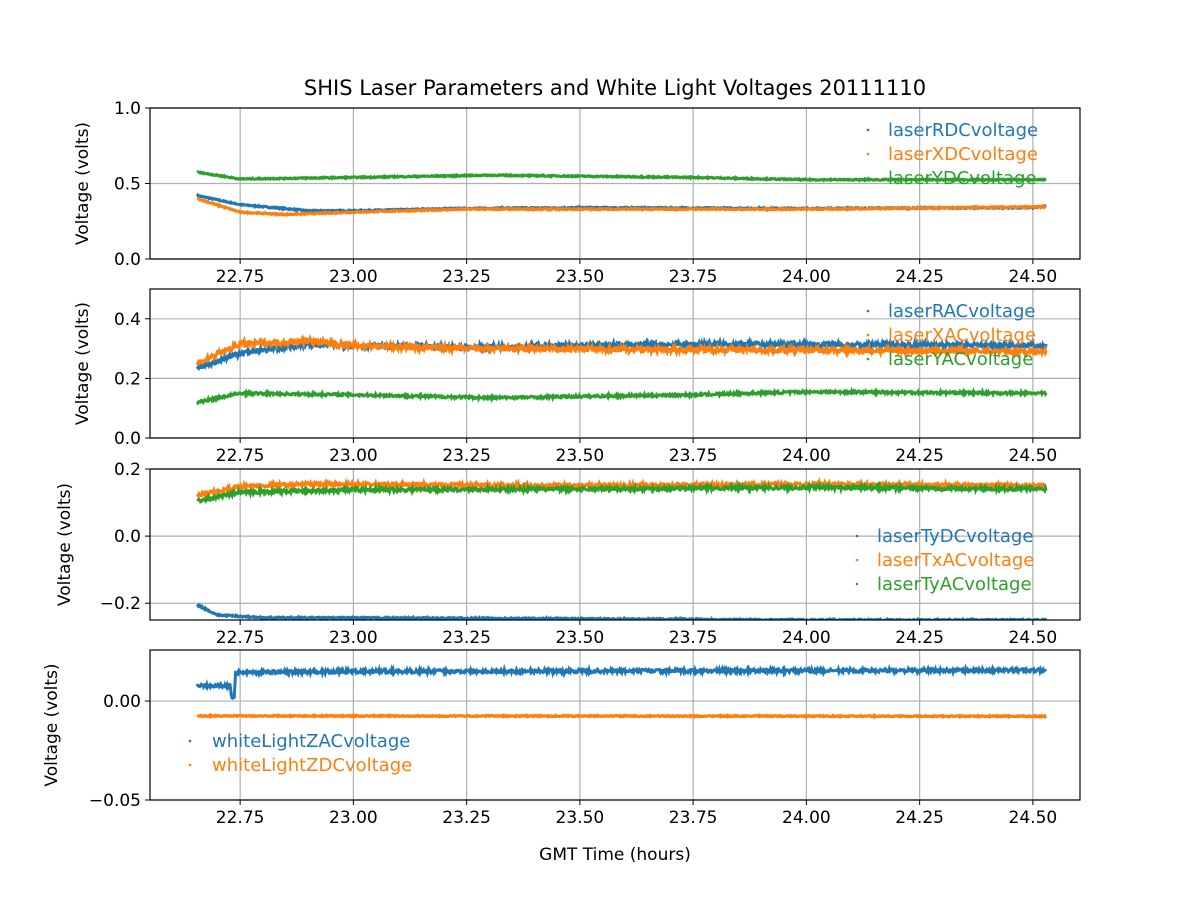  Describe the element at coordinates (127, 109) in the screenshot. I see `y-tick-label: 1.0` at that location.